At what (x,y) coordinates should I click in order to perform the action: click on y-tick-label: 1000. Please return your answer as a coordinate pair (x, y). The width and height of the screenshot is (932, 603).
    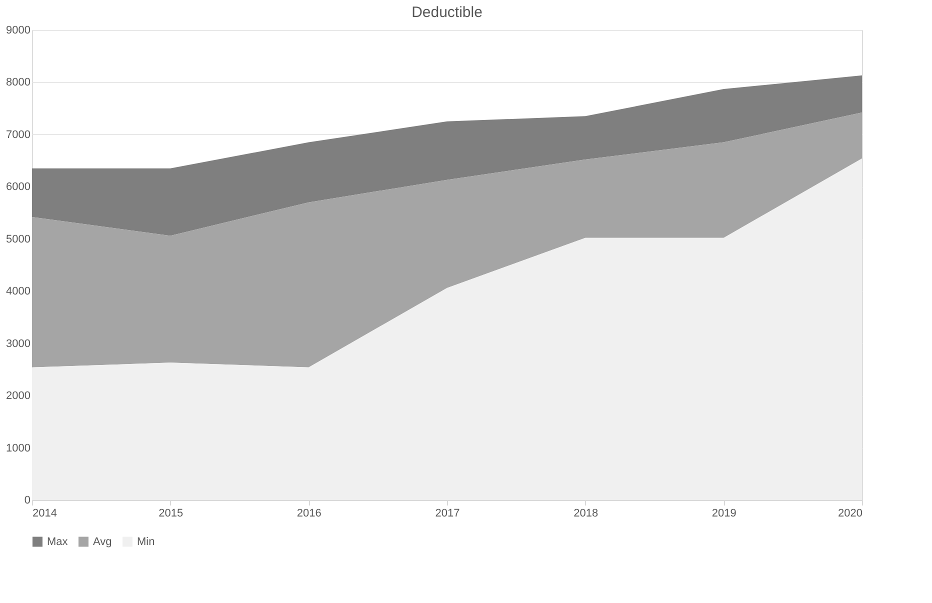
    Looking at the image, I should click on (18, 448).